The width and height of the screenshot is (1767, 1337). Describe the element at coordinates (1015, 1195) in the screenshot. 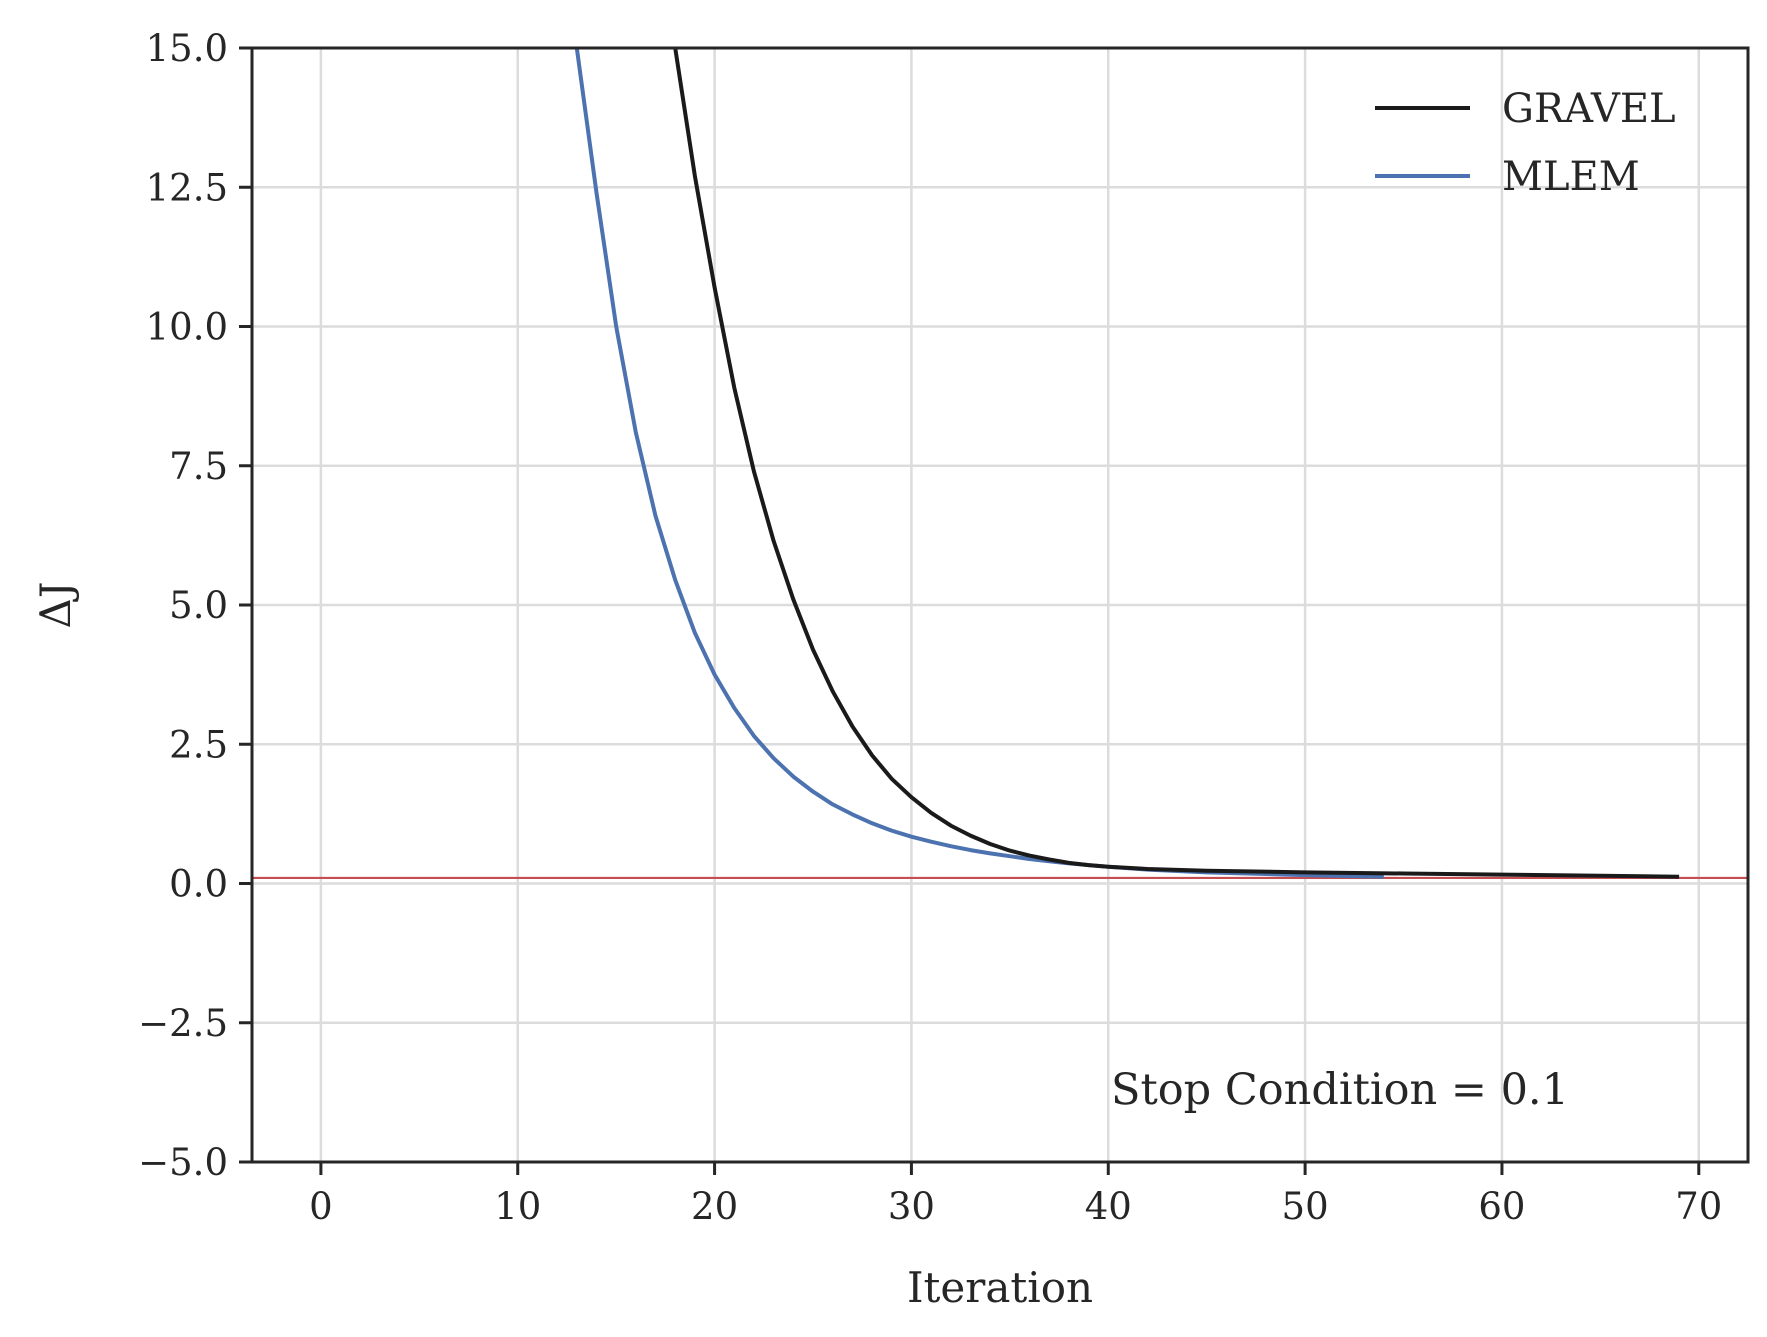

I see `x-axis: 0 10 20 30 40 50 60 70` at that location.